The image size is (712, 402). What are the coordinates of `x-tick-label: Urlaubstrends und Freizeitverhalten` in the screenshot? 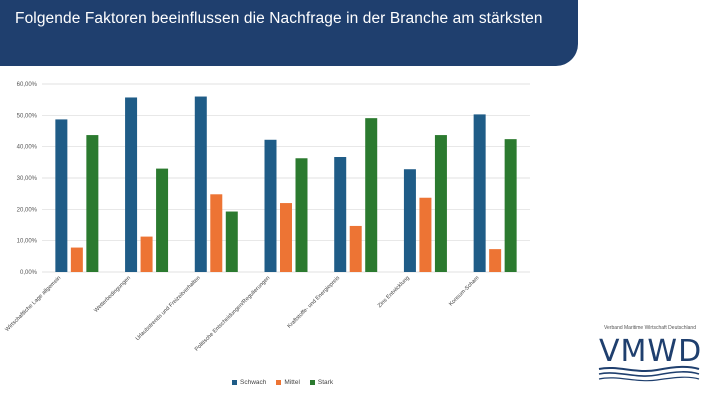 It's located at (168, 308).